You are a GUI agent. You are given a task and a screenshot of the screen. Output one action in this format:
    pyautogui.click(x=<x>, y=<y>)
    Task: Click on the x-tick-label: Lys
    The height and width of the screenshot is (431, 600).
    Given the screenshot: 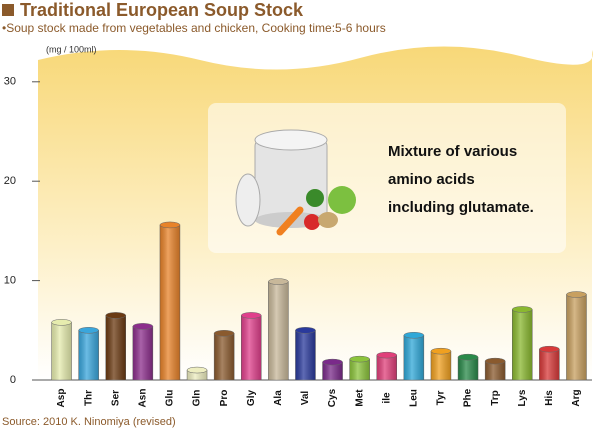 What is the action you would take?
    pyautogui.click(x=522, y=397)
    